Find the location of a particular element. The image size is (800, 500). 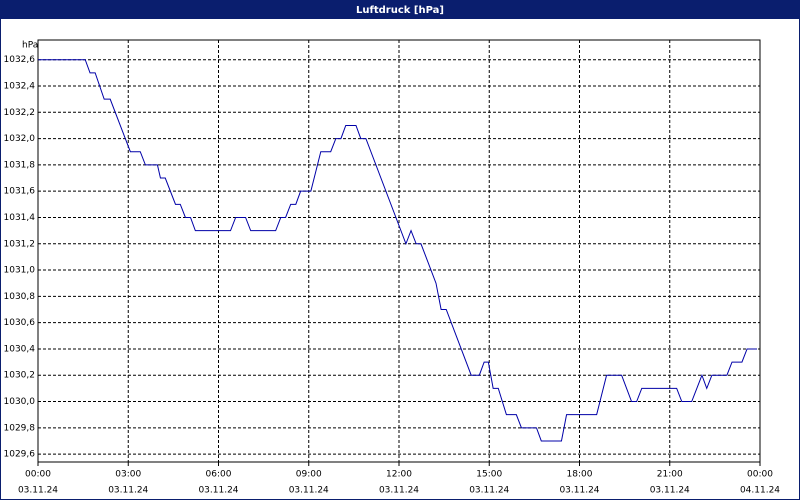

y-tick-label: 1031,2 is located at coordinates (20, 244).